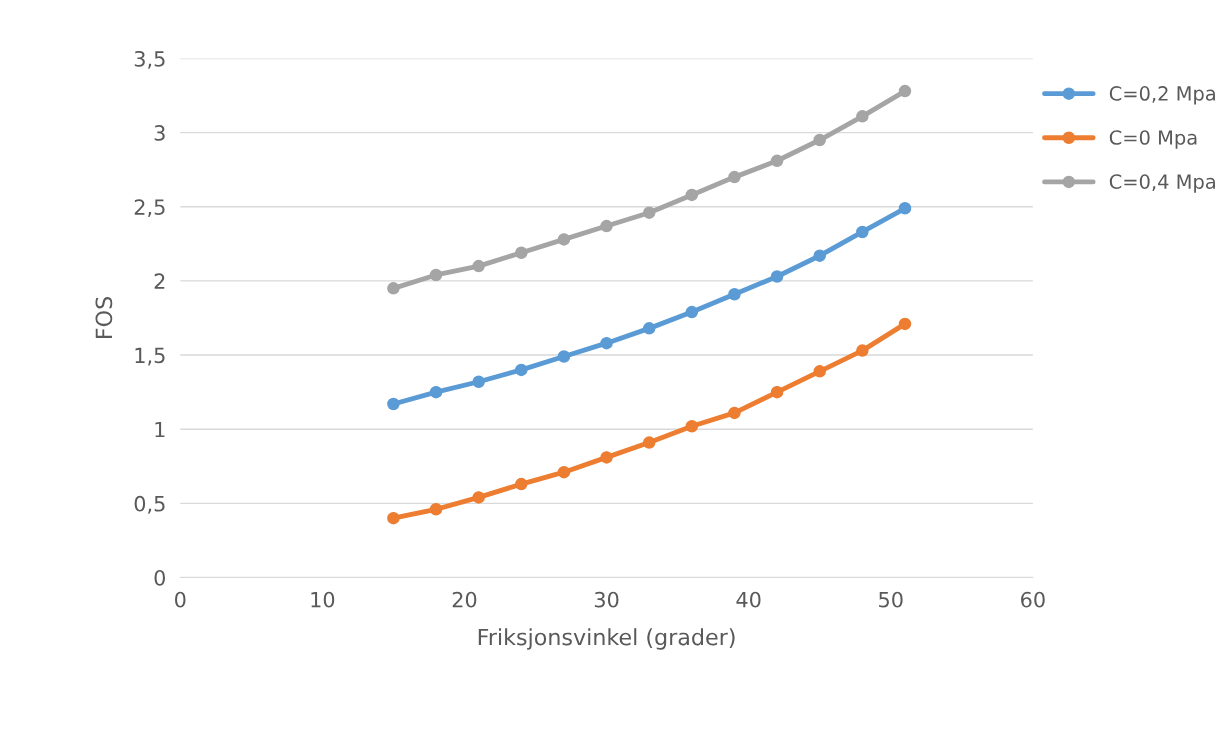  Describe the element at coordinates (159, 133) in the screenshot. I see `y-tick-label: 3` at that location.